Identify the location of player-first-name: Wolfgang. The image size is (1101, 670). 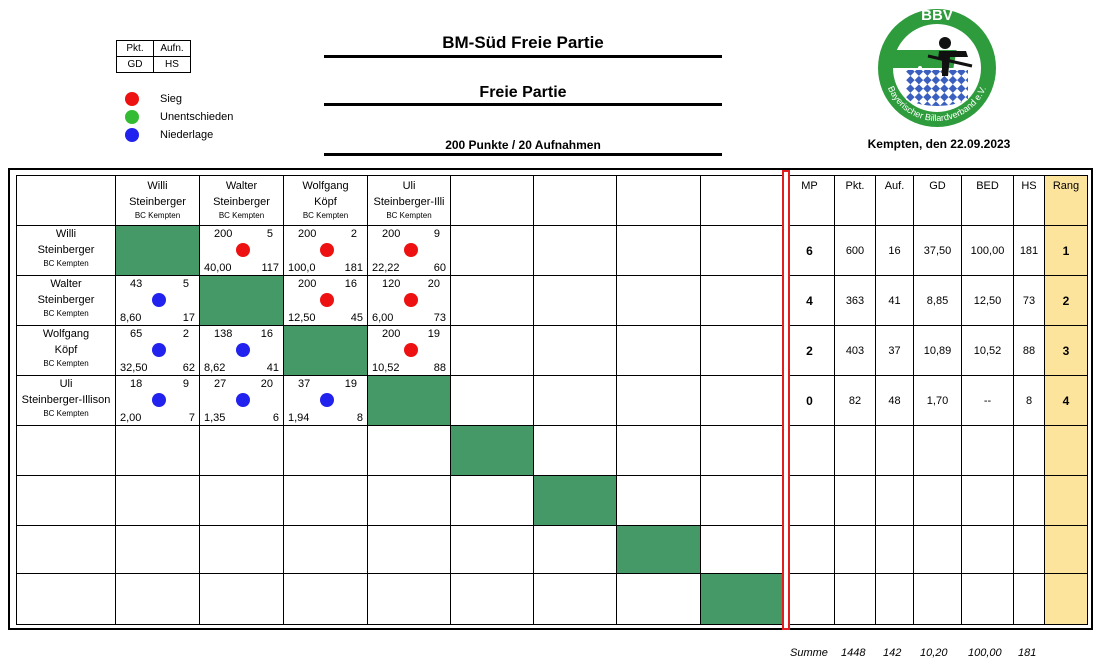
(66, 334).